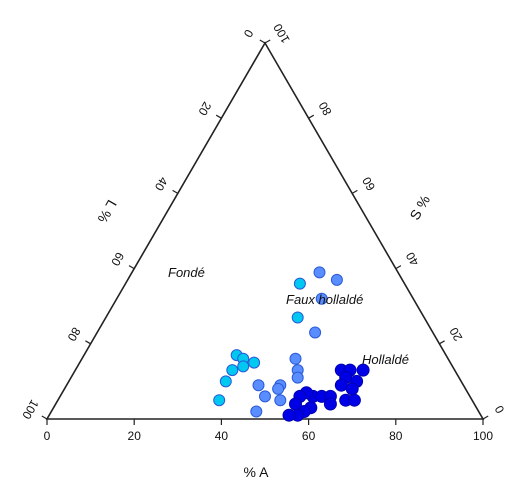  What do you see at coordinates (257, 472) in the screenshot?
I see `axis-title-a: % A` at bounding box center [257, 472].